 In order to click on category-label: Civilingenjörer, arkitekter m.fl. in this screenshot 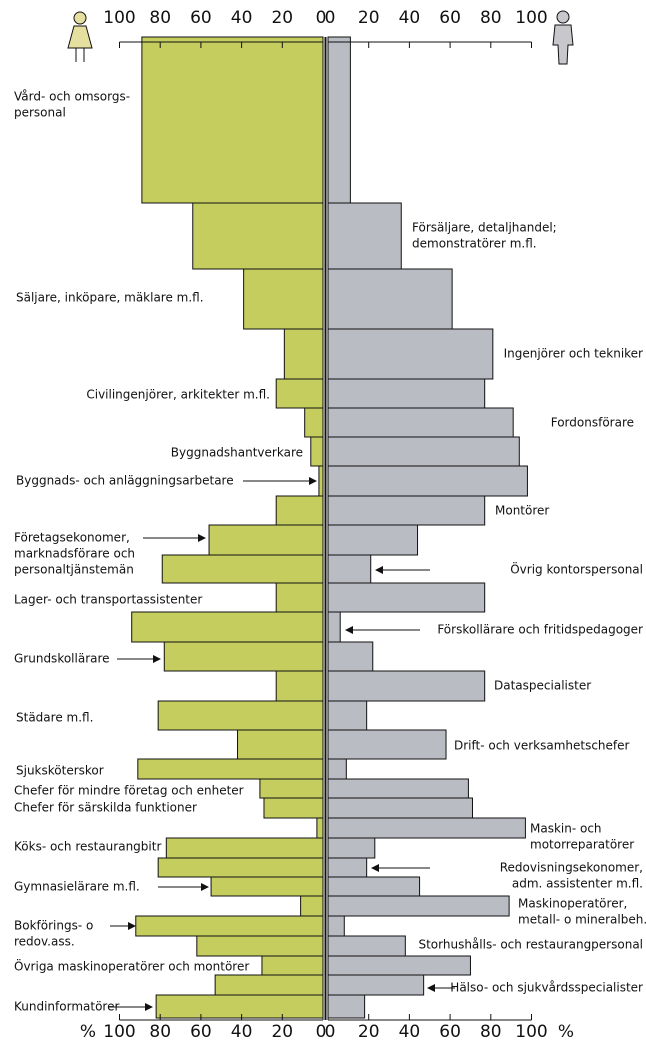, I will do `click(178, 395)`.